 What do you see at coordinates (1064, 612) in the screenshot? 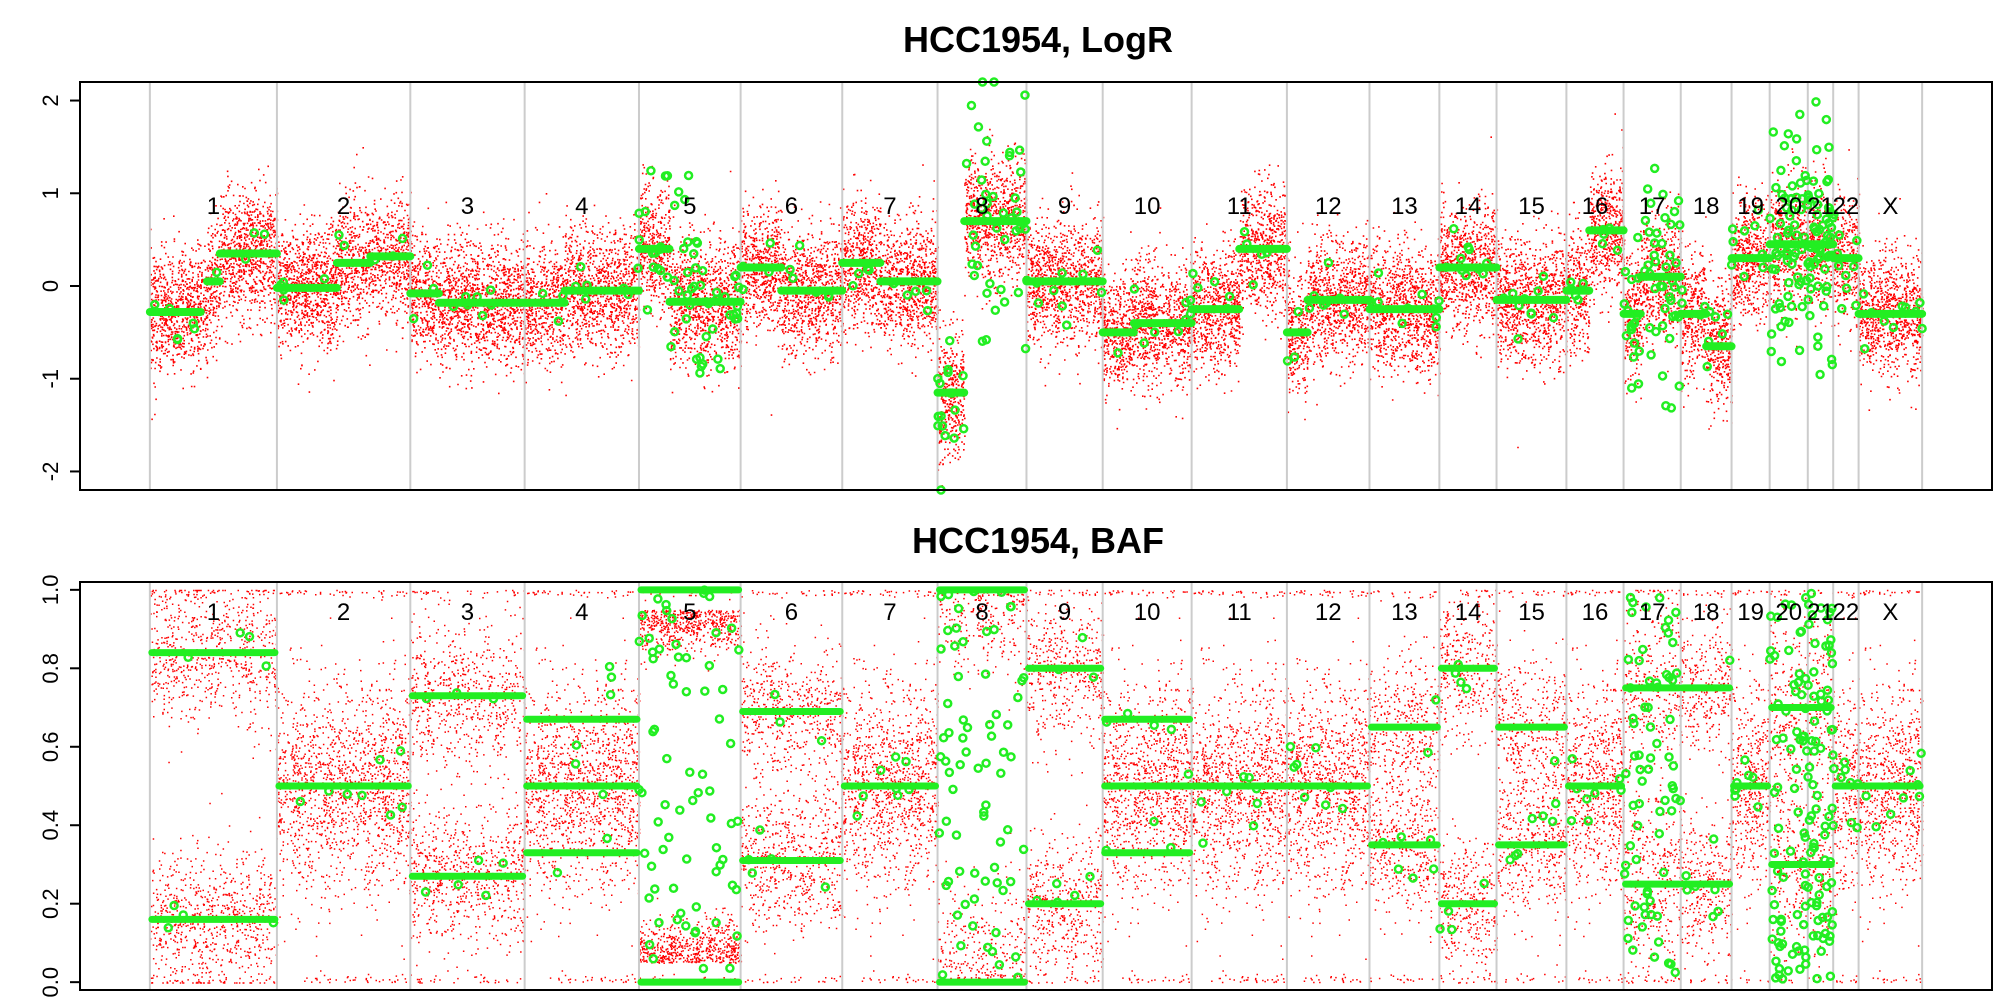
I see `baf-chrom-label: 9` at bounding box center [1064, 612].